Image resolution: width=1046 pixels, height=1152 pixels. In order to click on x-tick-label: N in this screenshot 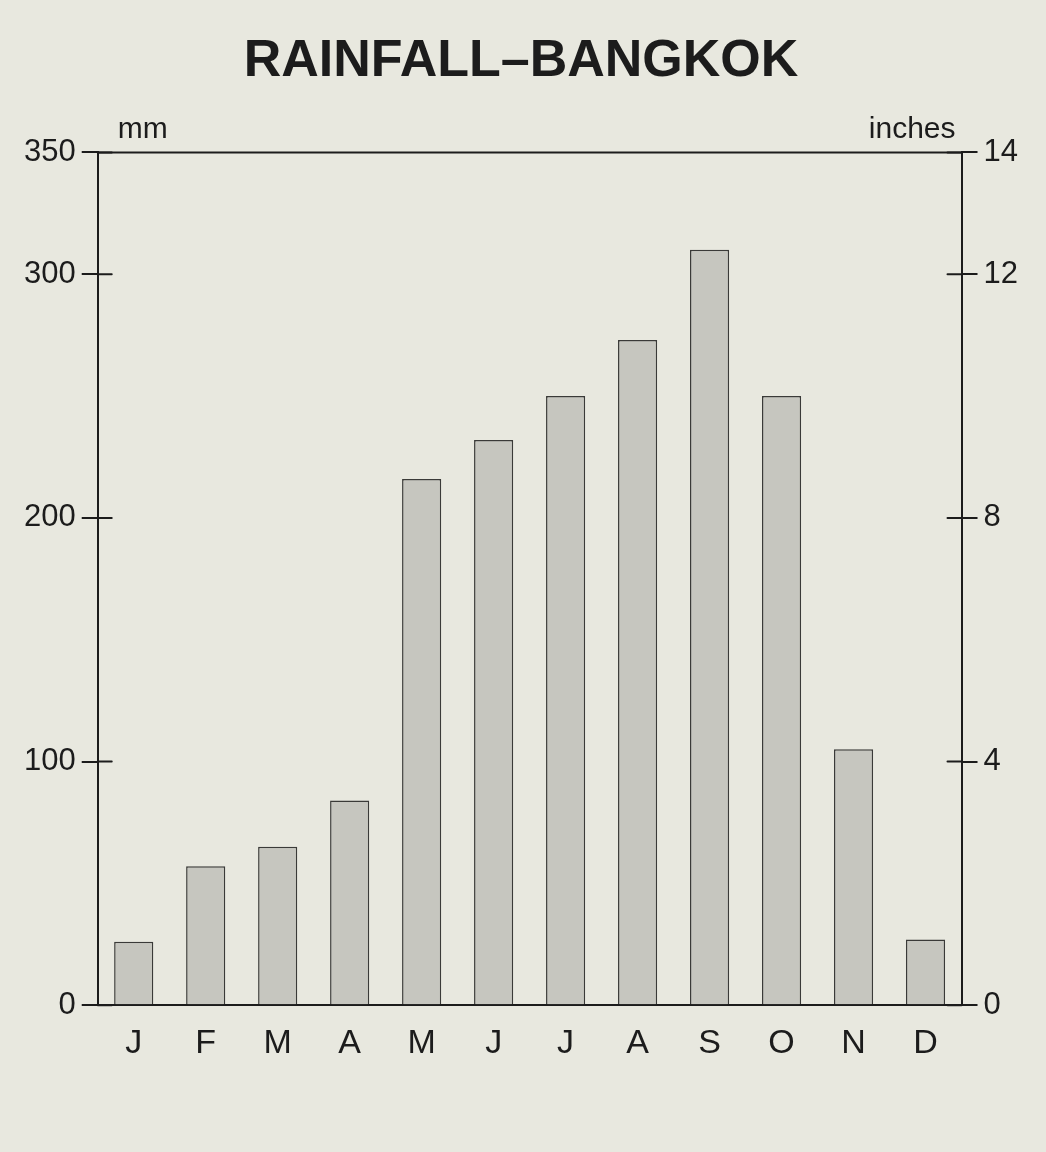, I will do `click(853, 1040)`.